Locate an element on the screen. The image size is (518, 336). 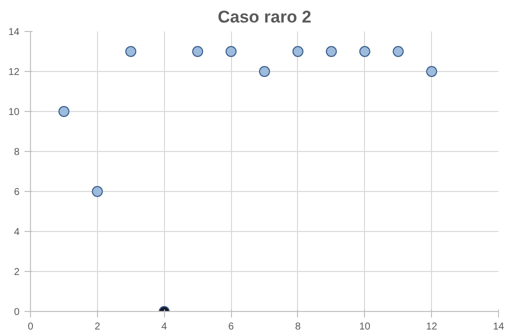
x-tick-label: 6 is located at coordinates (231, 327).